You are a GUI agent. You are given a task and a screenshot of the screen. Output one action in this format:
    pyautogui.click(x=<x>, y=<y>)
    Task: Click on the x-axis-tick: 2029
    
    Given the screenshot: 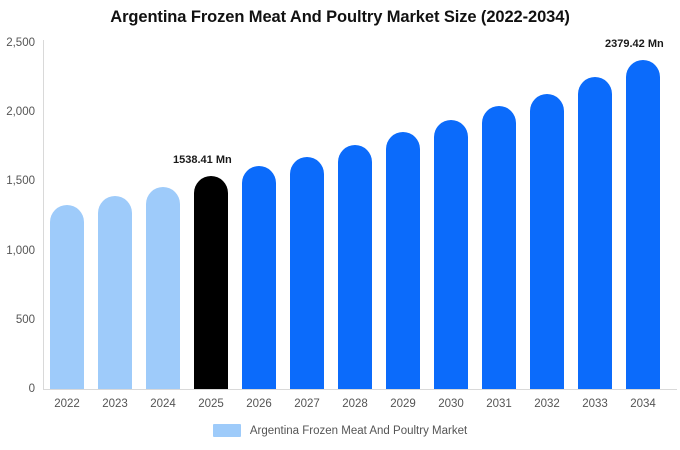 What is the action you would take?
    pyautogui.click(x=403, y=404)
    